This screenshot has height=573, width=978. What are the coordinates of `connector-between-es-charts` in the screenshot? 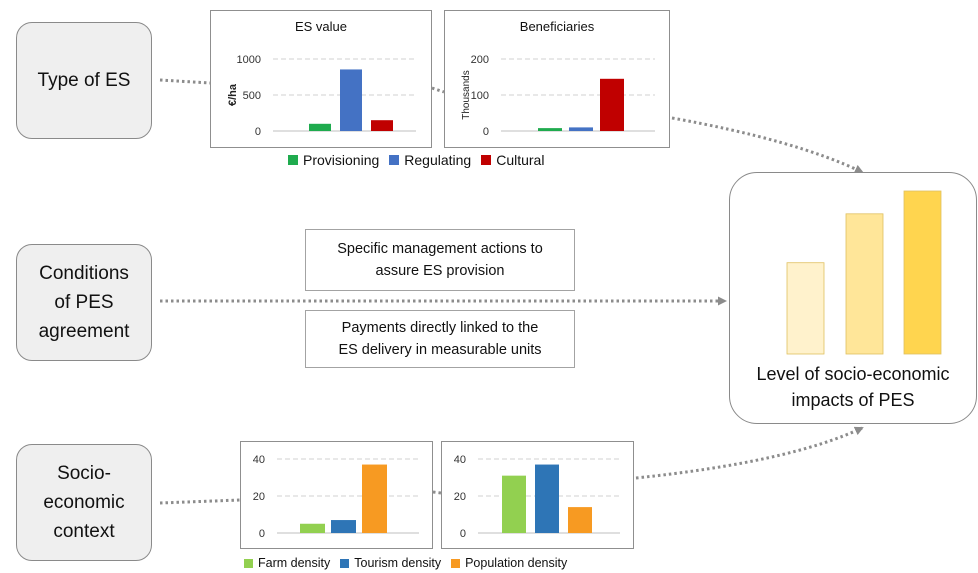 It's located at (438, 90).